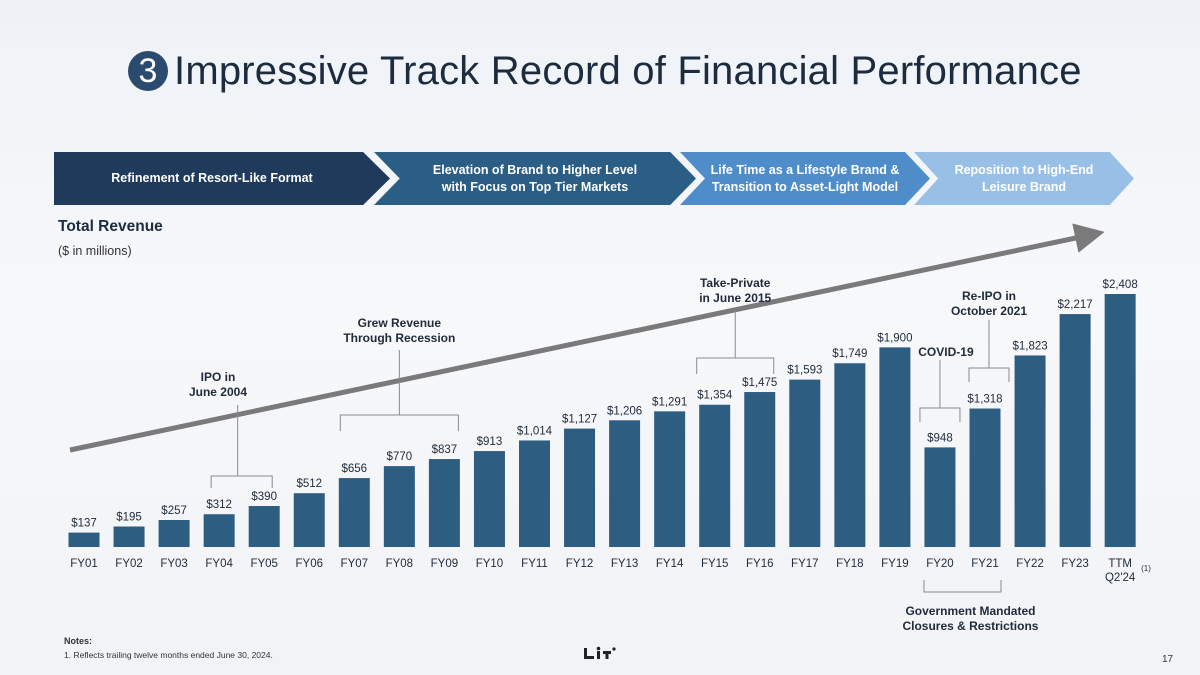 The image size is (1200, 675). Describe the element at coordinates (962, 586) in the screenshot. I see `annotation-bracket-closures` at that location.